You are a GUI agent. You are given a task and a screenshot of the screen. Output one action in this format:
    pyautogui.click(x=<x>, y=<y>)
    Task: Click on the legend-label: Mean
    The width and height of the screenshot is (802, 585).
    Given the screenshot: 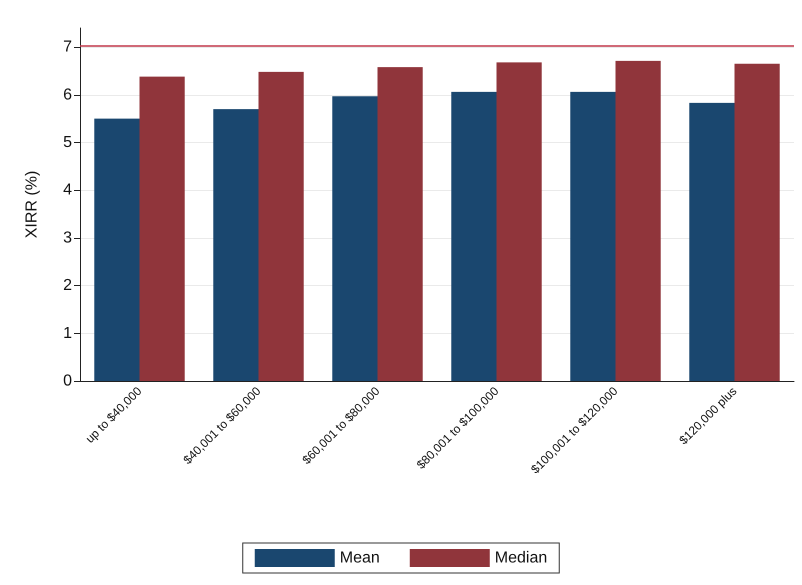 What is the action you would take?
    pyautogui.click(x=360, y=558)
    